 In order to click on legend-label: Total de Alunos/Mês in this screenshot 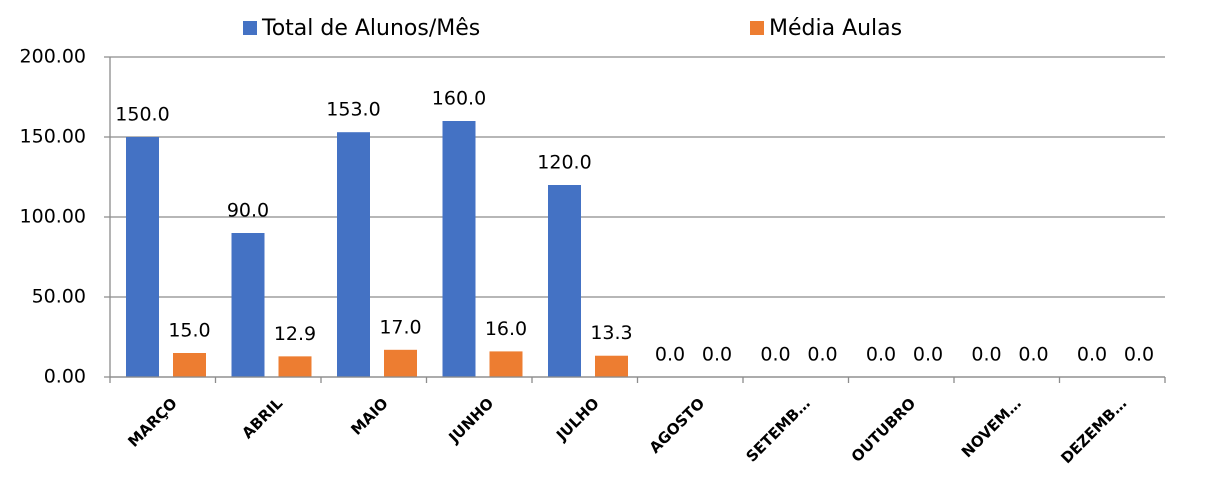, I will do `click(370, 28)`.